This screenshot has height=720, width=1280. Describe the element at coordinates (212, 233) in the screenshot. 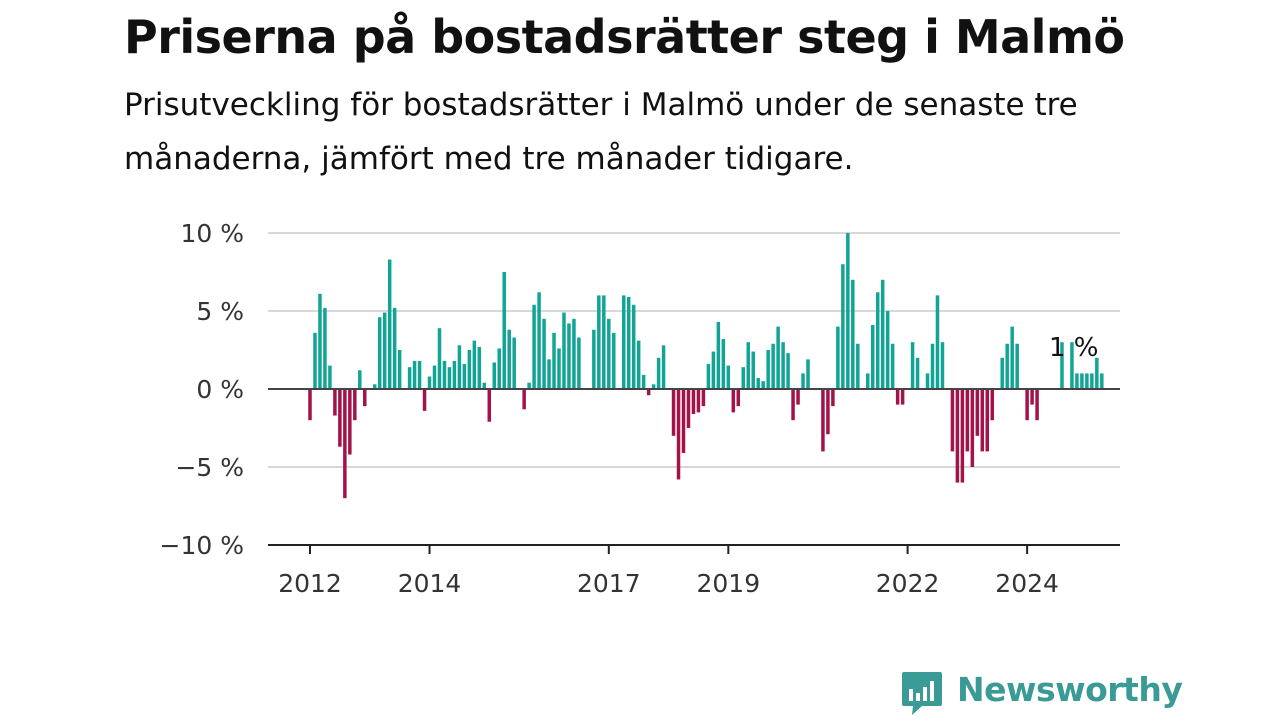

I see `y-tick-label: 10 %` at that location.